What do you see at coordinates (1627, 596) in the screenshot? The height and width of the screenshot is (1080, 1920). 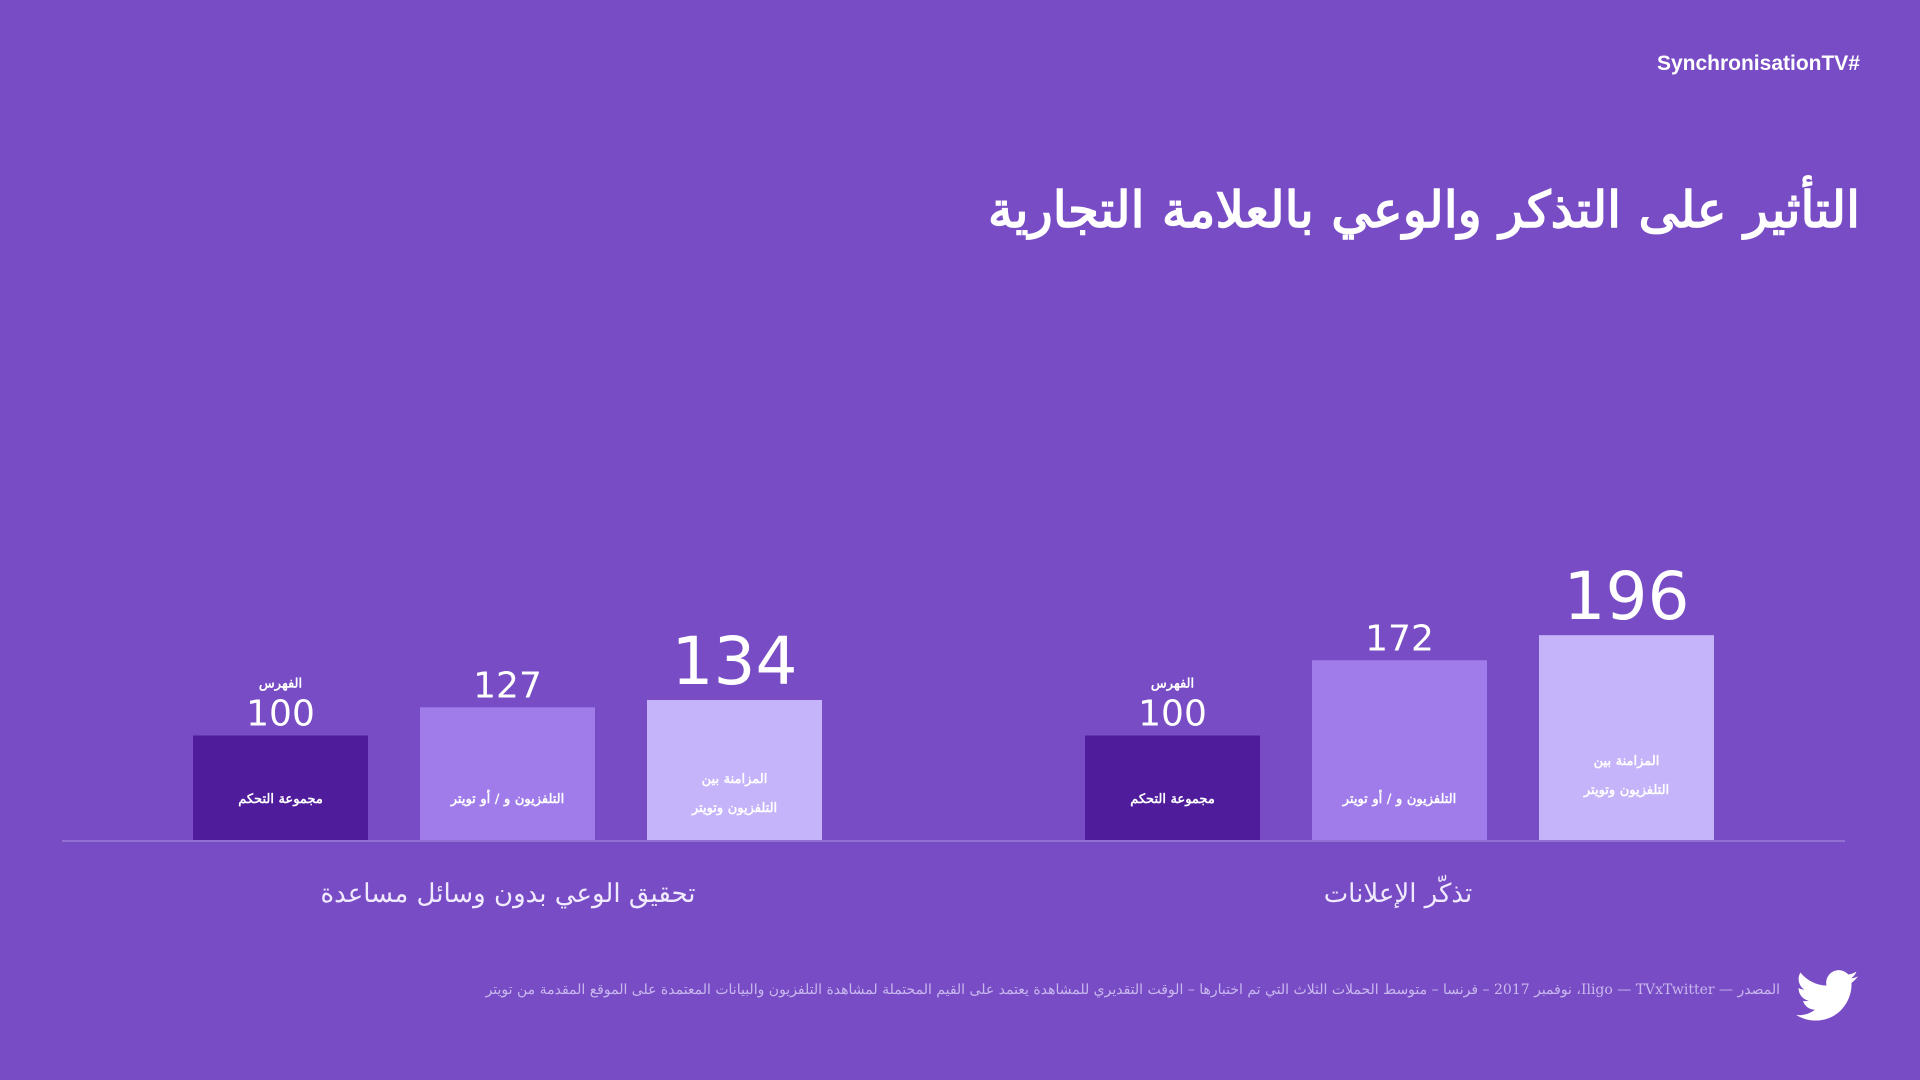 I see `value-label: 196` at bounding box center [1627, 596].